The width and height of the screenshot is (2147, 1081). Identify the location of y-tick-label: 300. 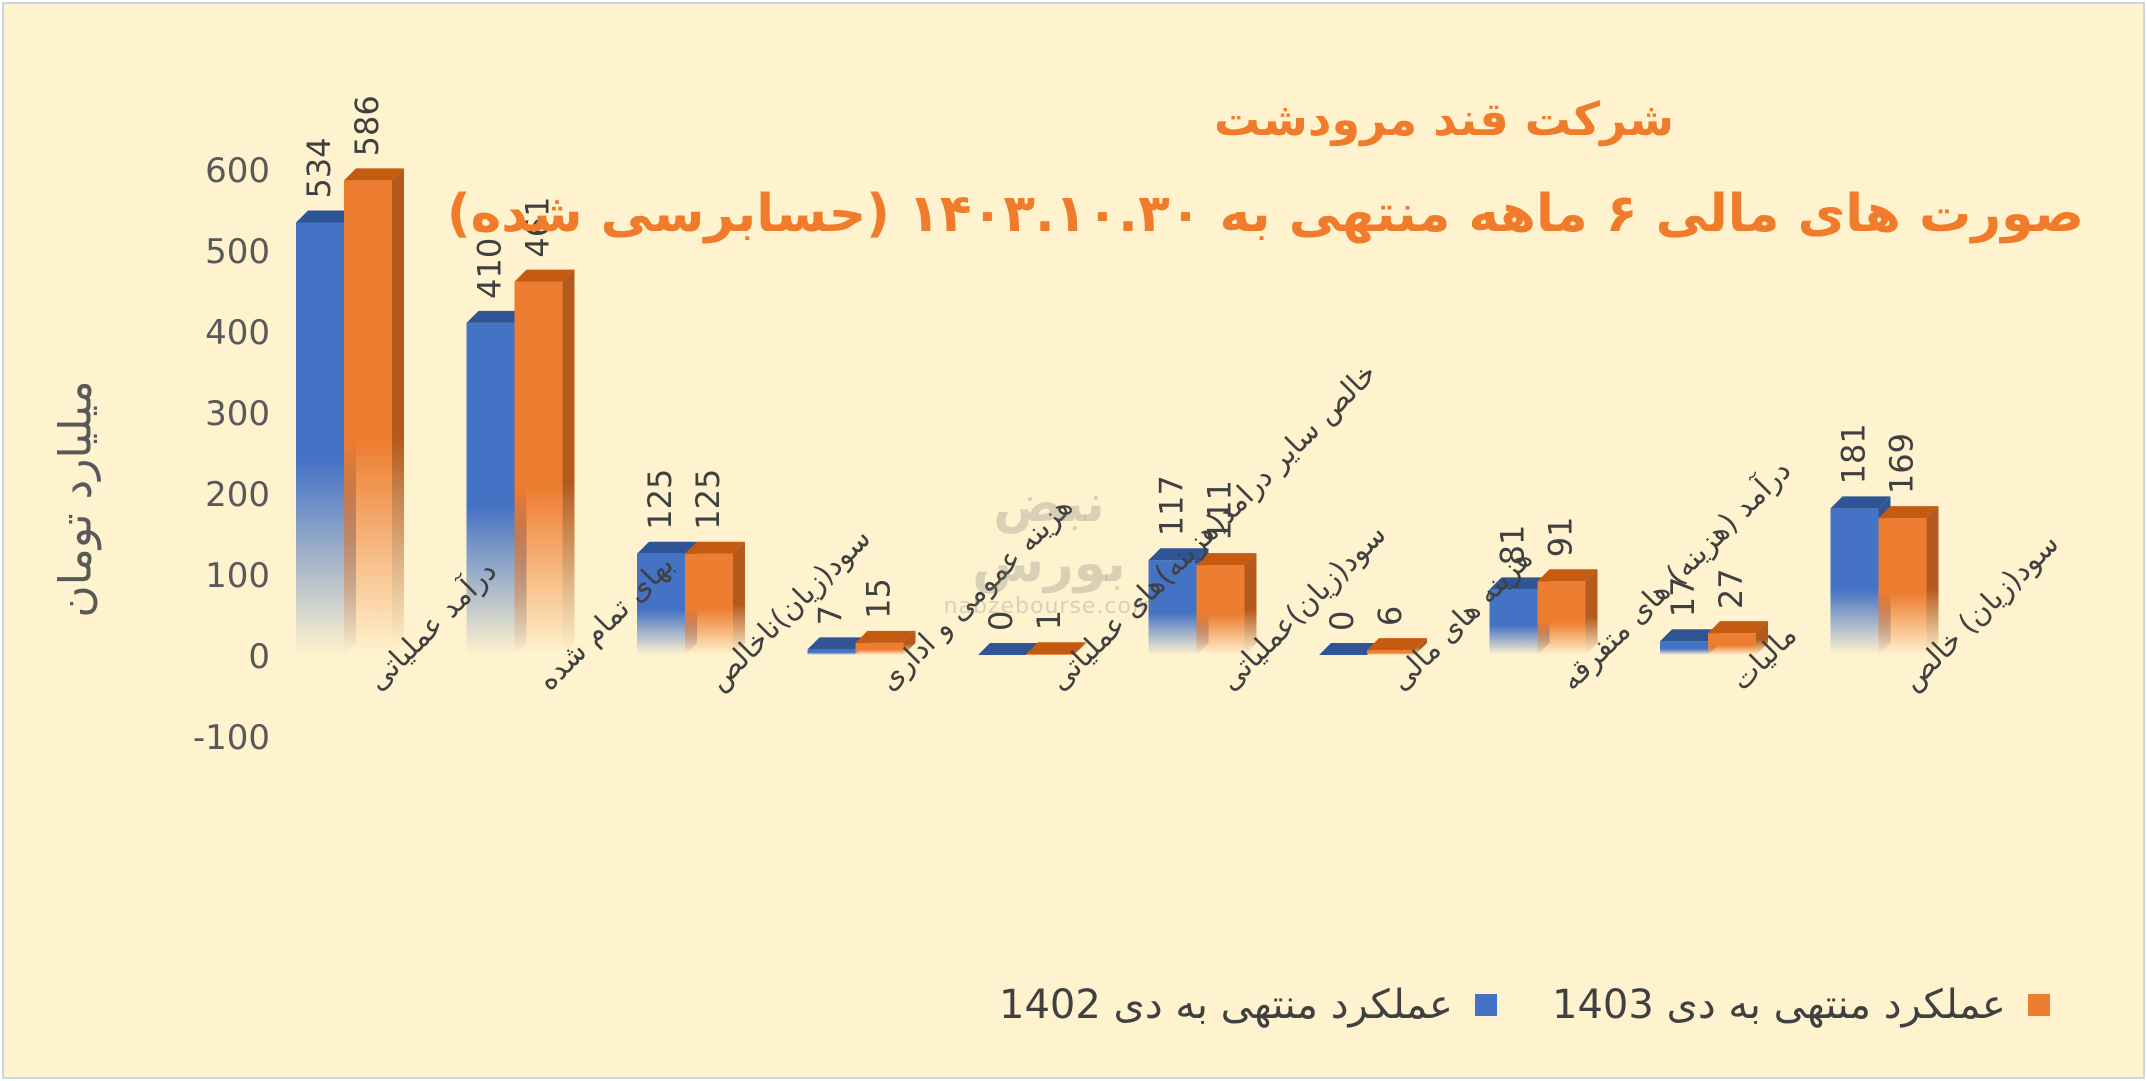
(237, 414).